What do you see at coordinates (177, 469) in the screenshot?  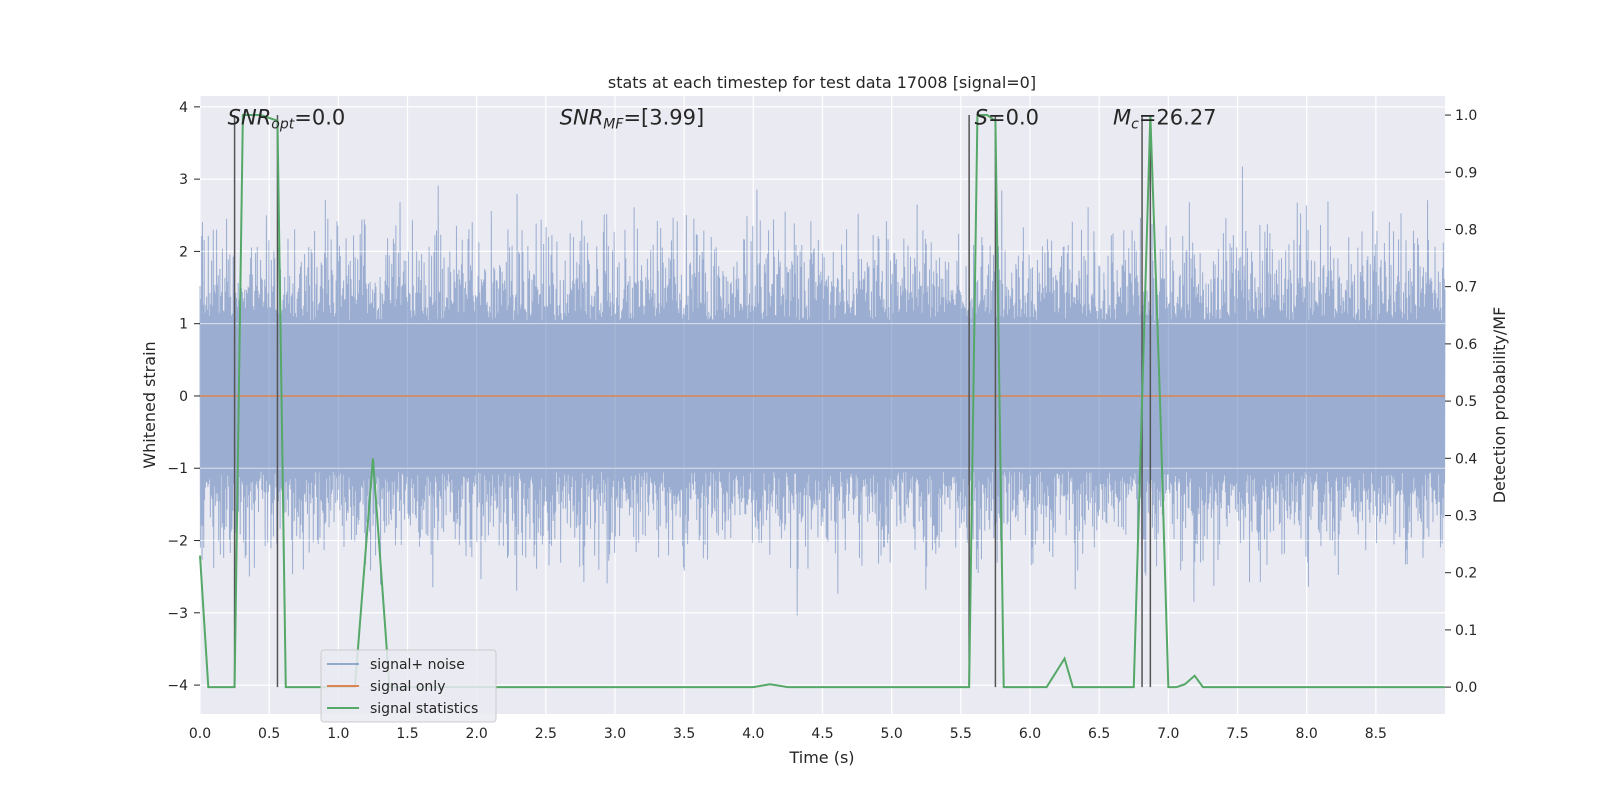 I see `y-tick-label: −1` at bounding box center [177, 469].